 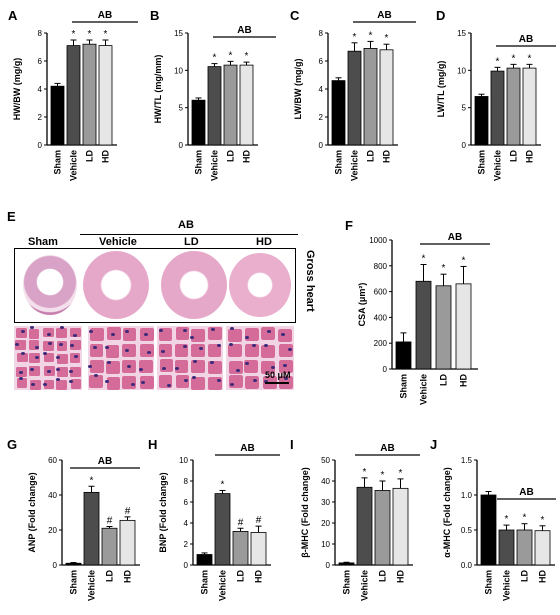 What do you see at coordinates (362, 305) in the screenshot?
I see `panel-f-y-axis-label: CSA (μm²)` at bounding box center [362, 305].